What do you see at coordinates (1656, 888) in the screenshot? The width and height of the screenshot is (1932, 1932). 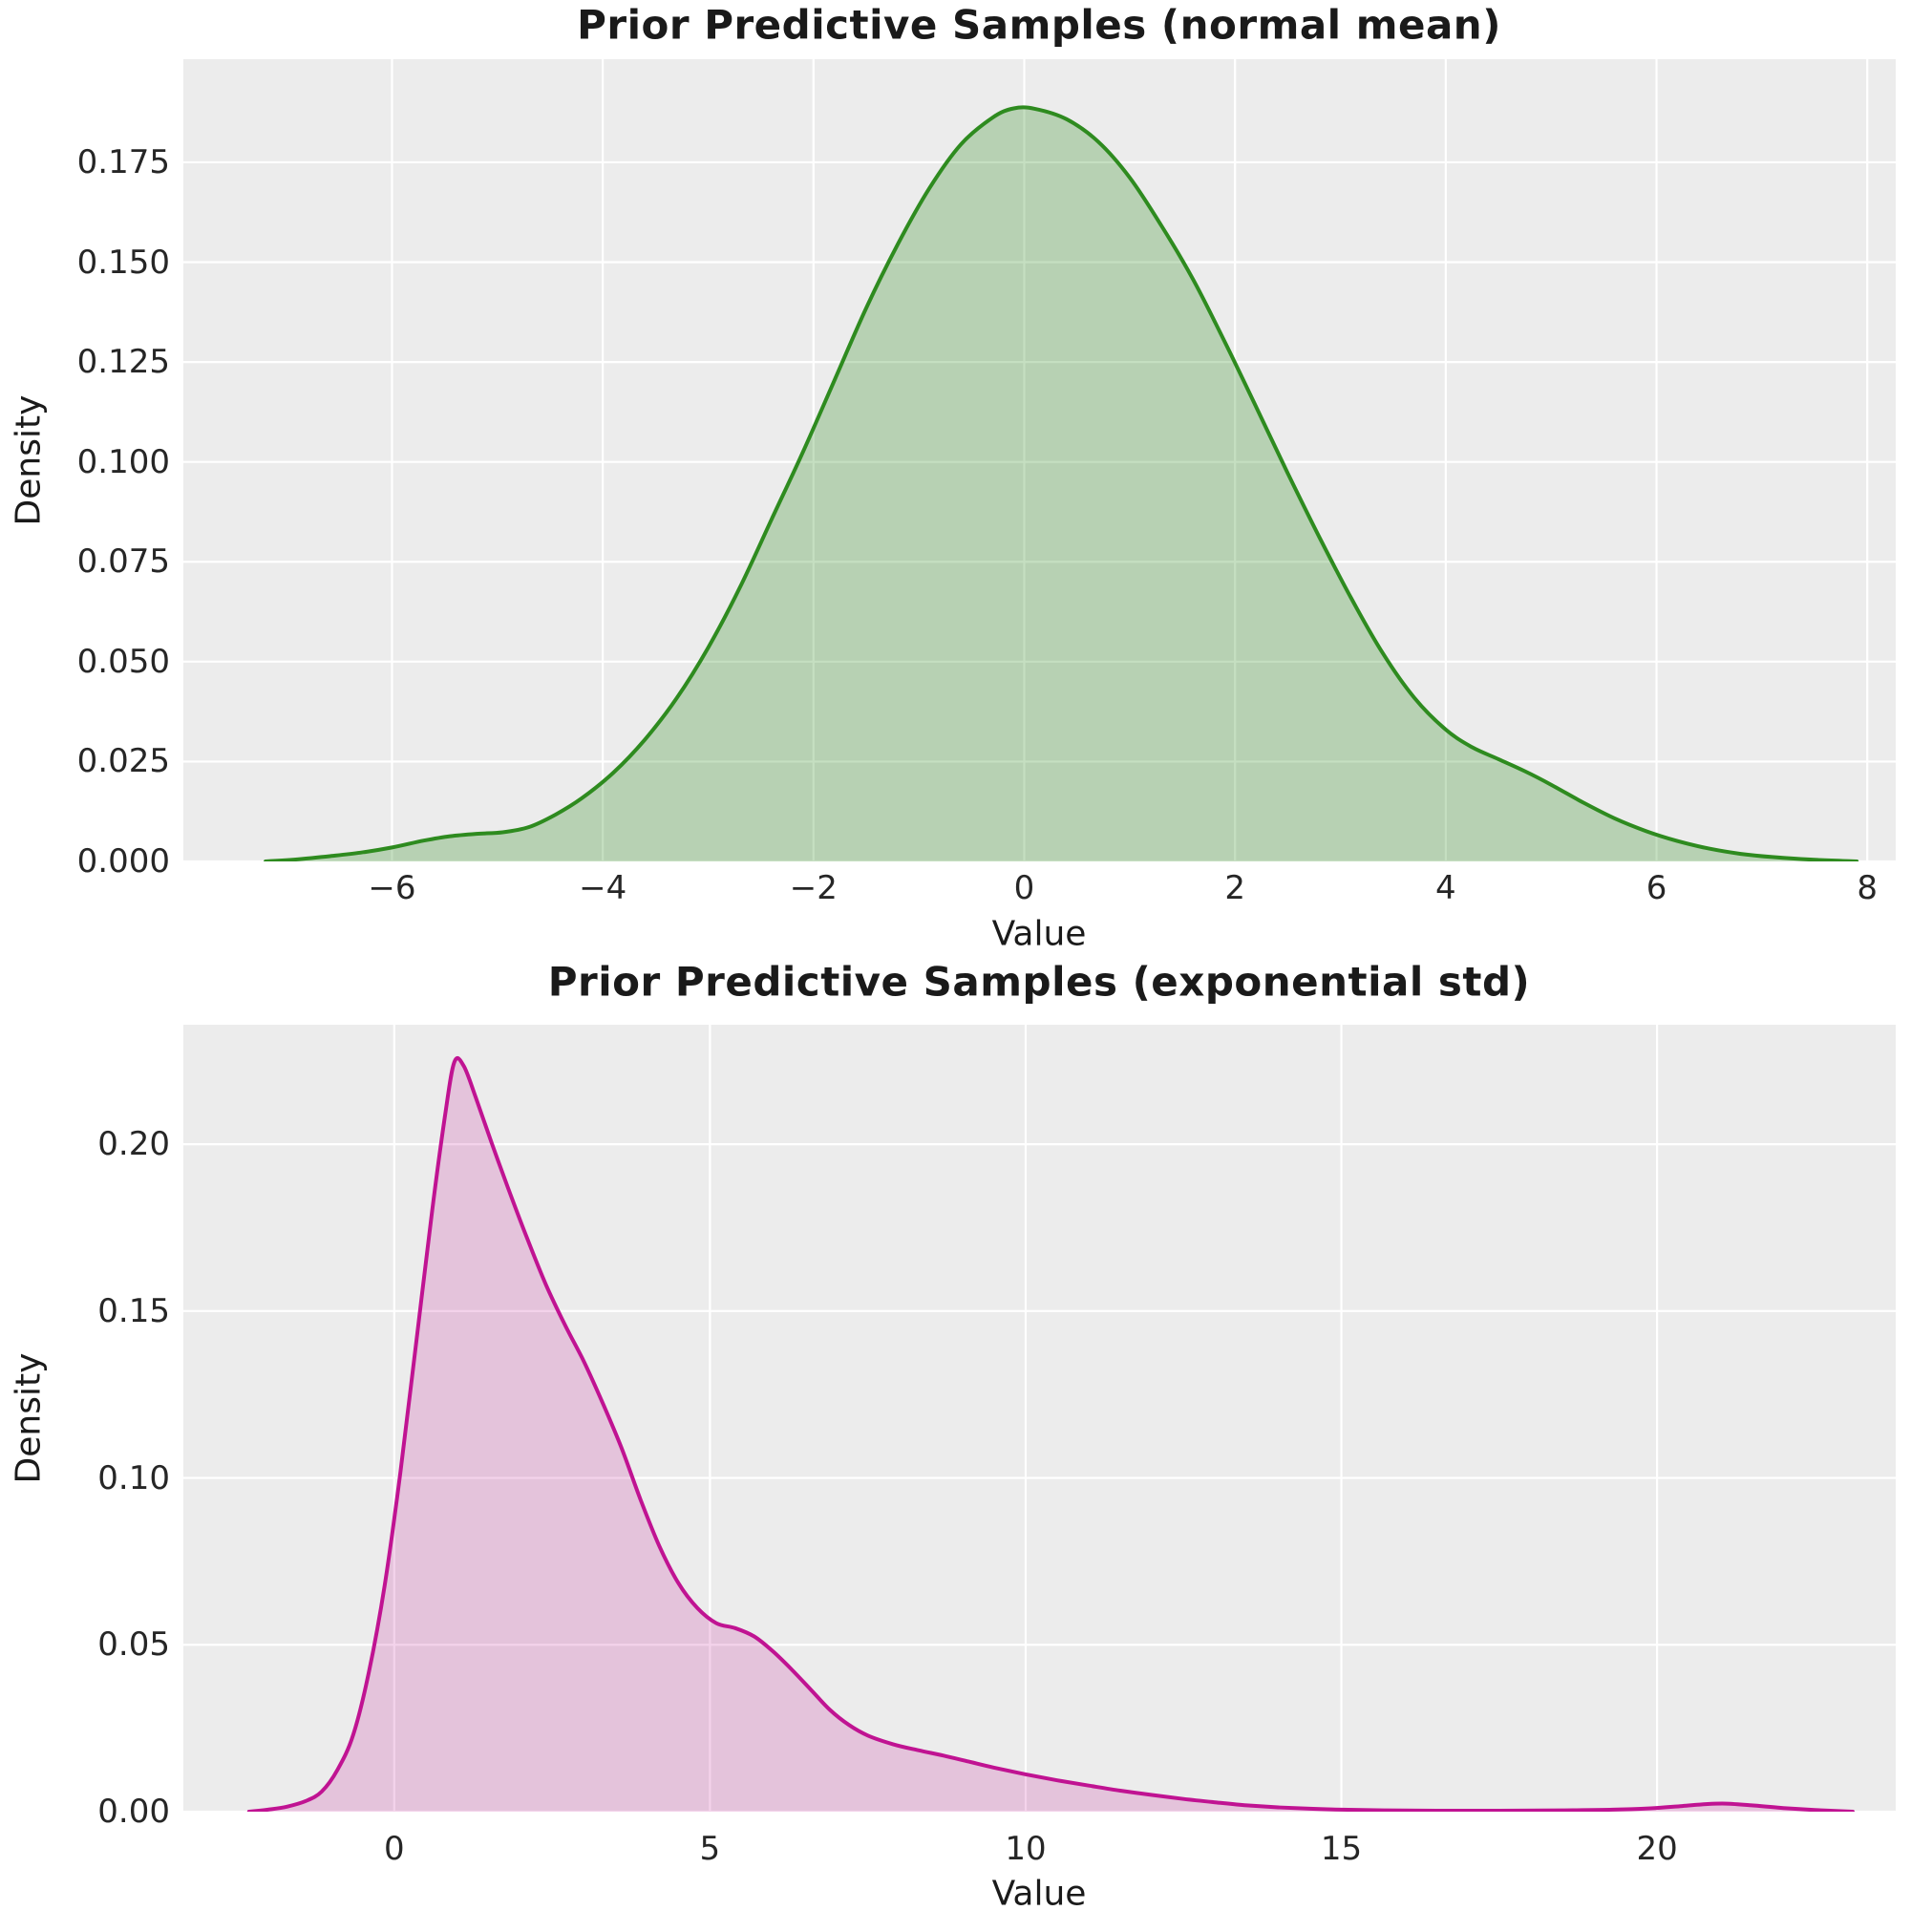 I see `x-tick-label: 6` at bounding box center [1656, 888].